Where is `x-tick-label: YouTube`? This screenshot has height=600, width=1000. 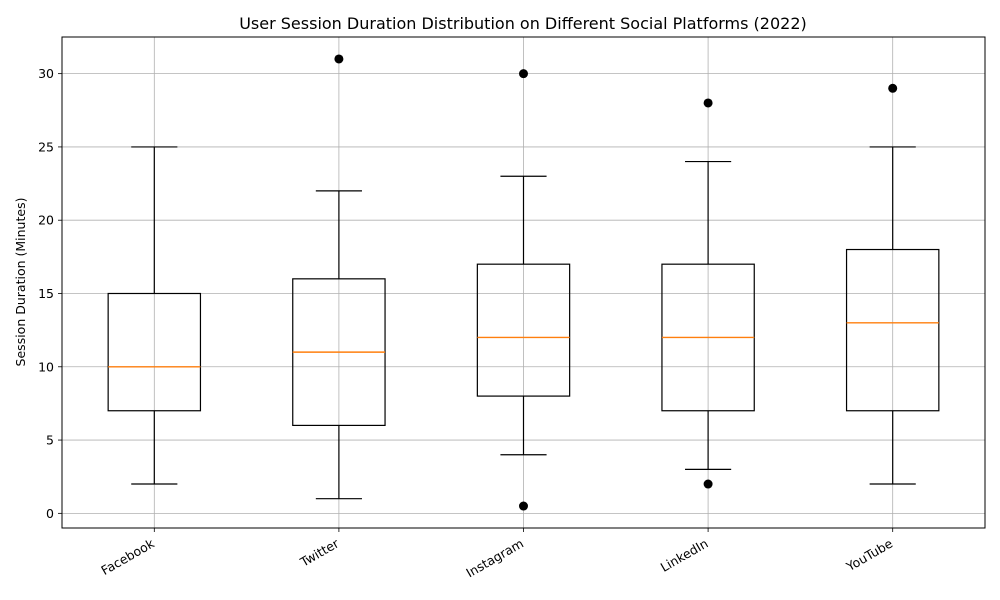
x-tick-label: YouTube is located at coordinates (869, 554).